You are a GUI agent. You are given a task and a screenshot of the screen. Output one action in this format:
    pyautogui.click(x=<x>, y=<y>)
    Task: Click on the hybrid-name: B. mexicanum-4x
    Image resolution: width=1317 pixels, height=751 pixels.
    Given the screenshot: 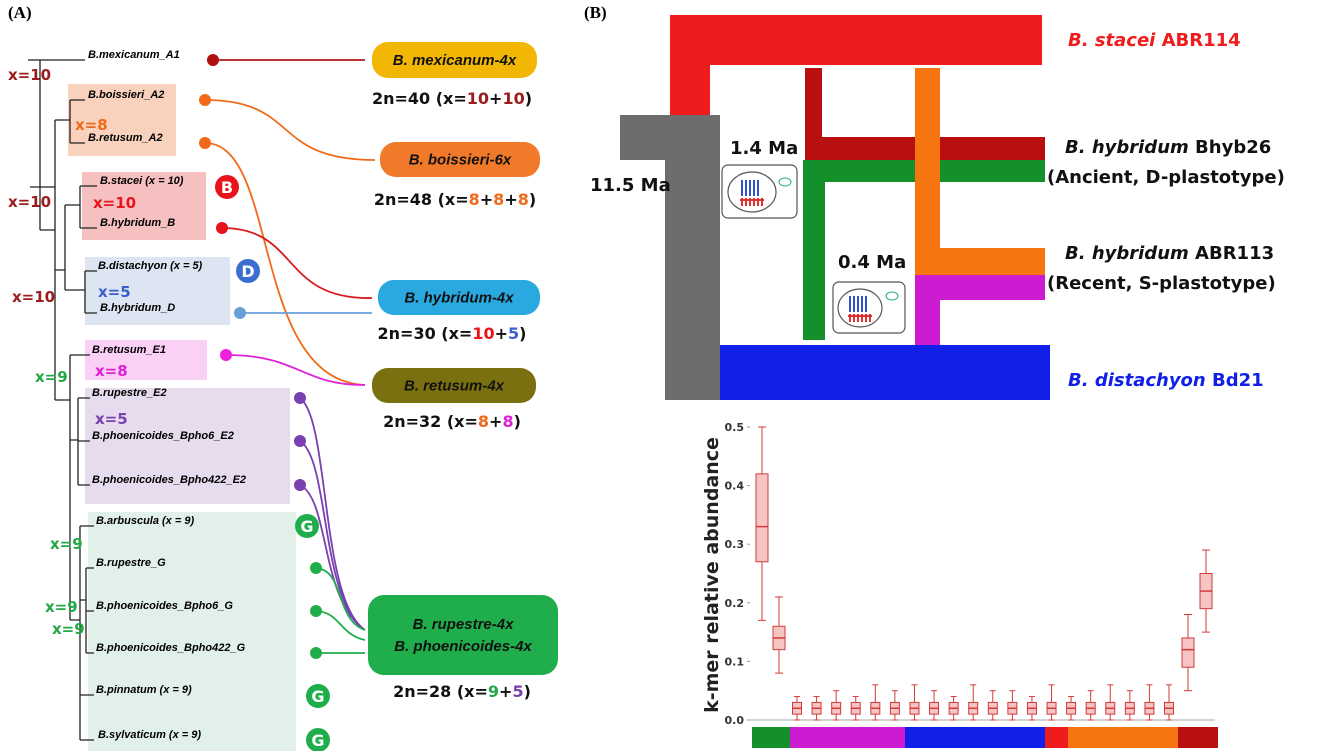 What is the action you would take?
    pyautogui.click(x=455, y=60)
    